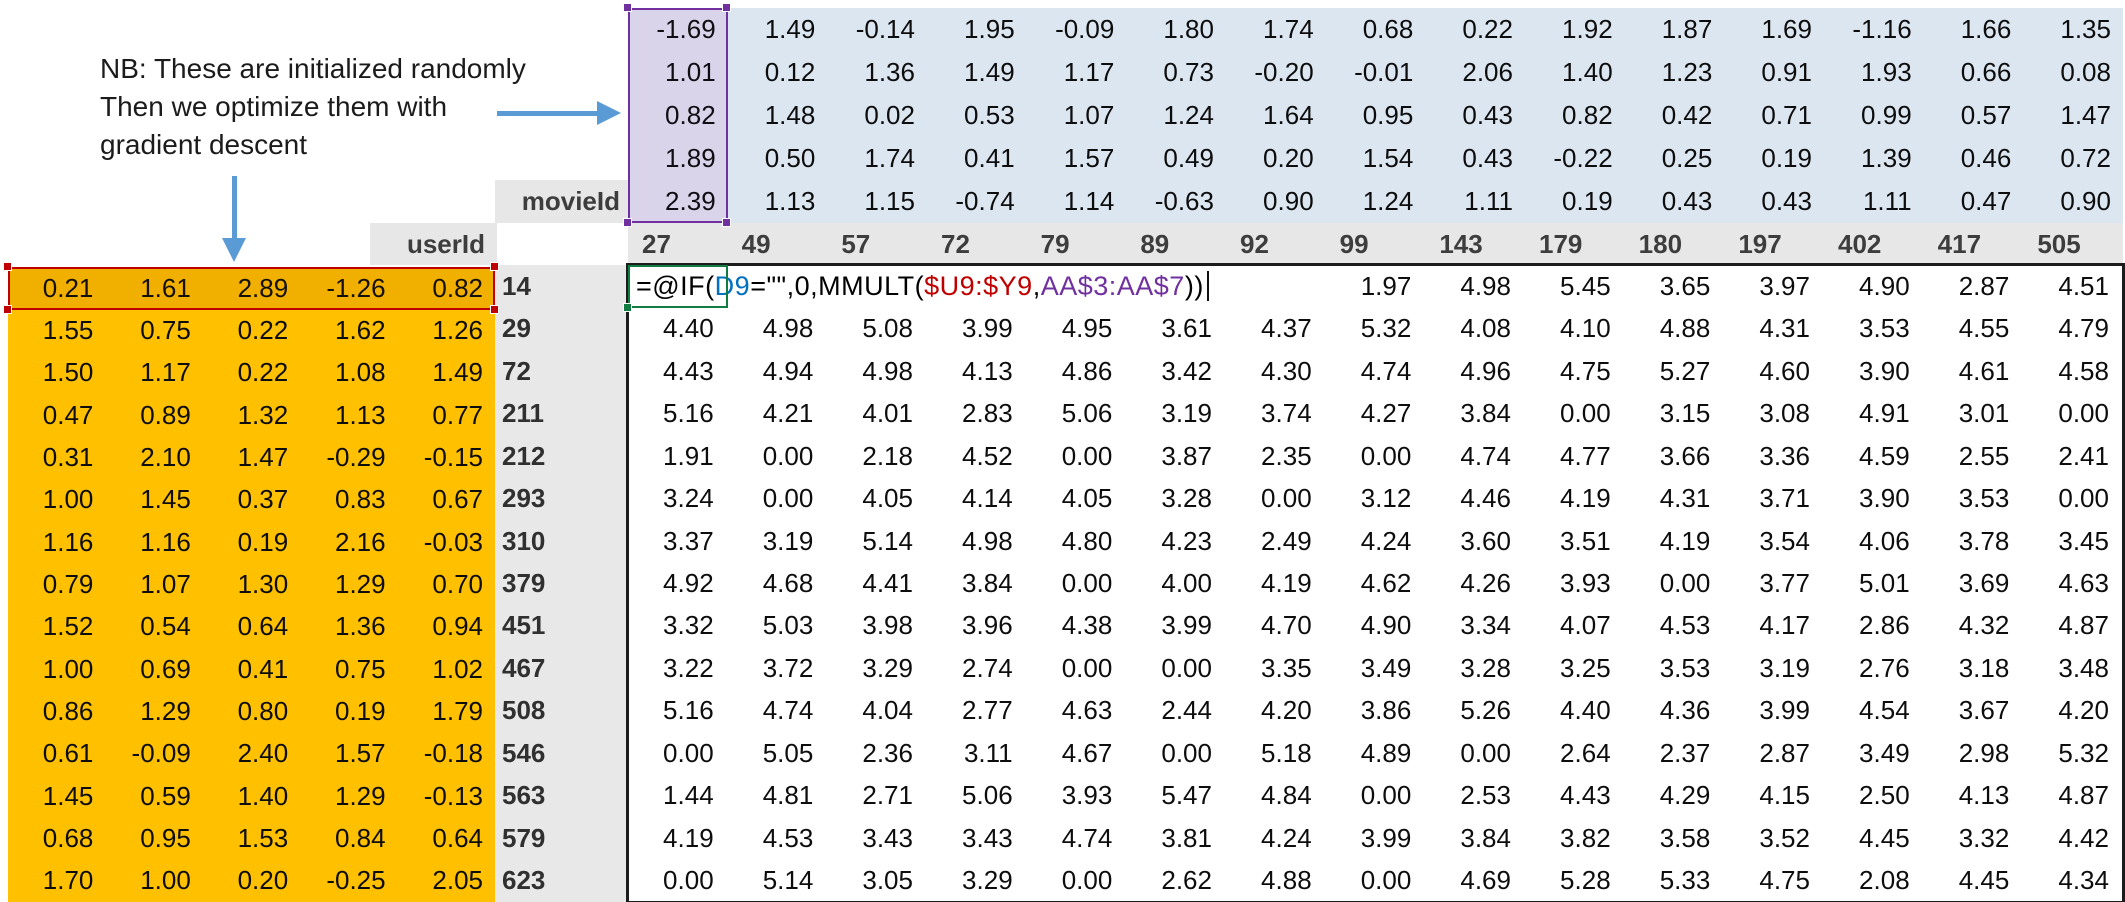 This screenshot has height=902, width=2125. Describe the element at coordinates (2083, 880) in the screenshot. I see `prediction-cell: 4.34` at that location.